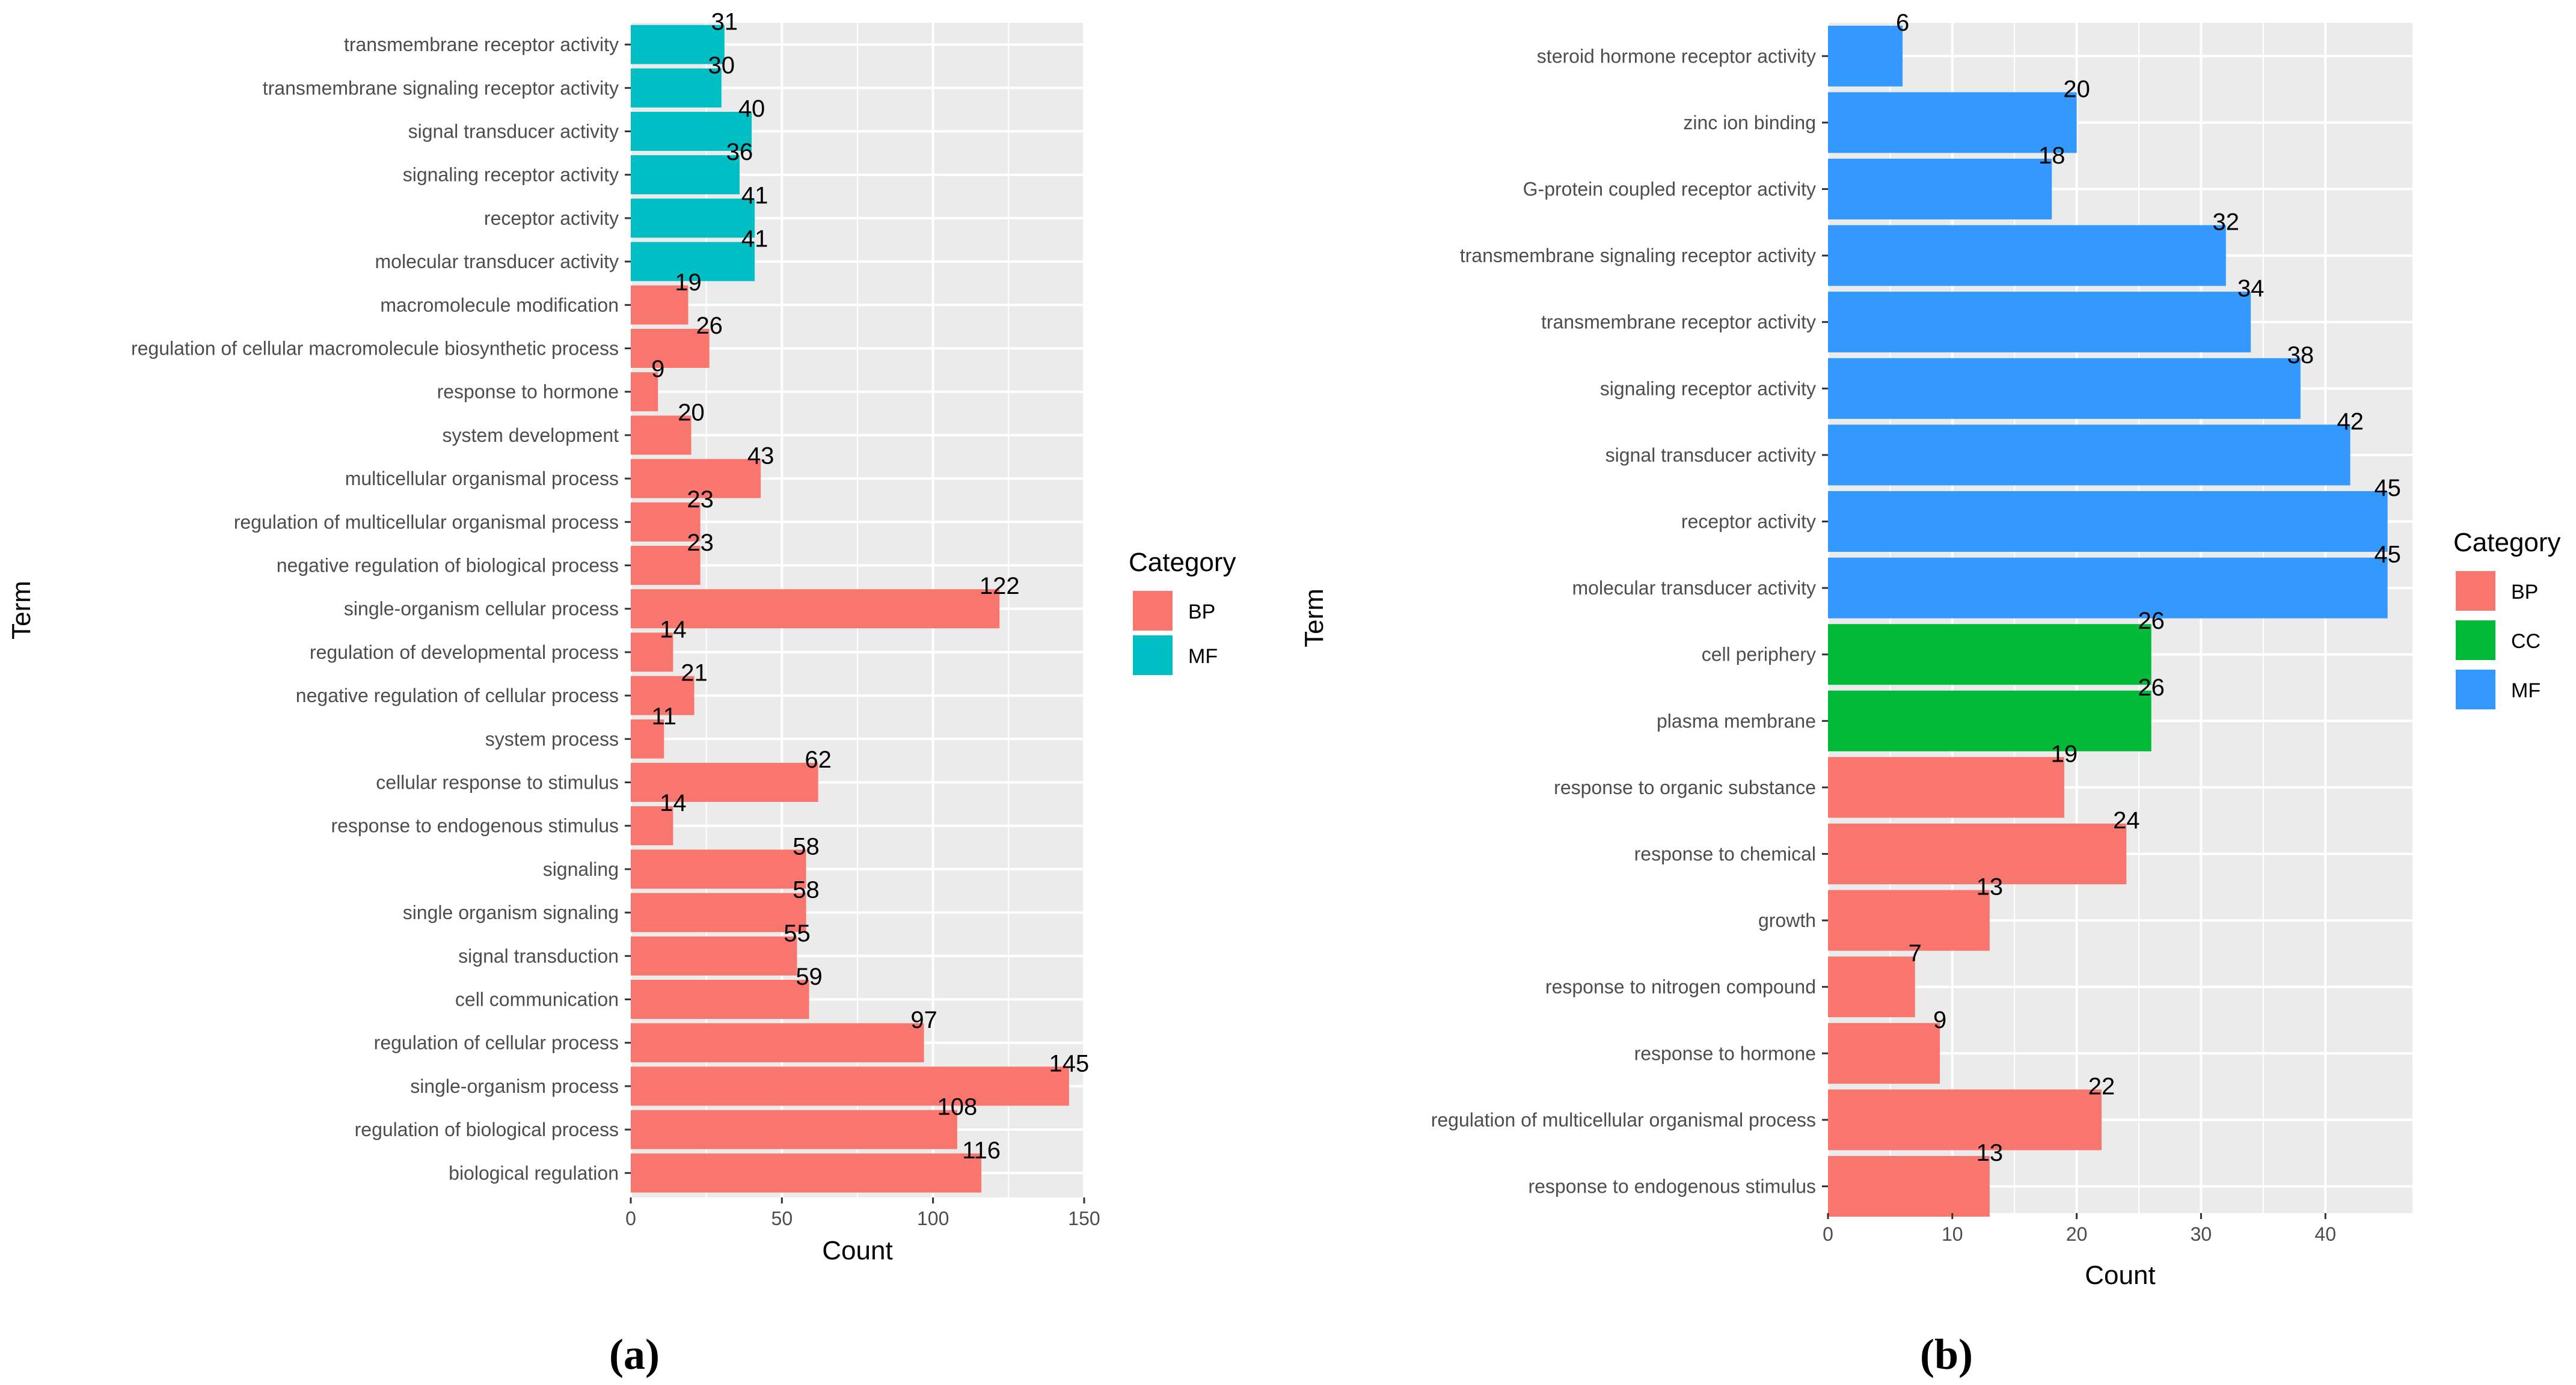  I want to click on data-label: 122, so click(1000, 586).